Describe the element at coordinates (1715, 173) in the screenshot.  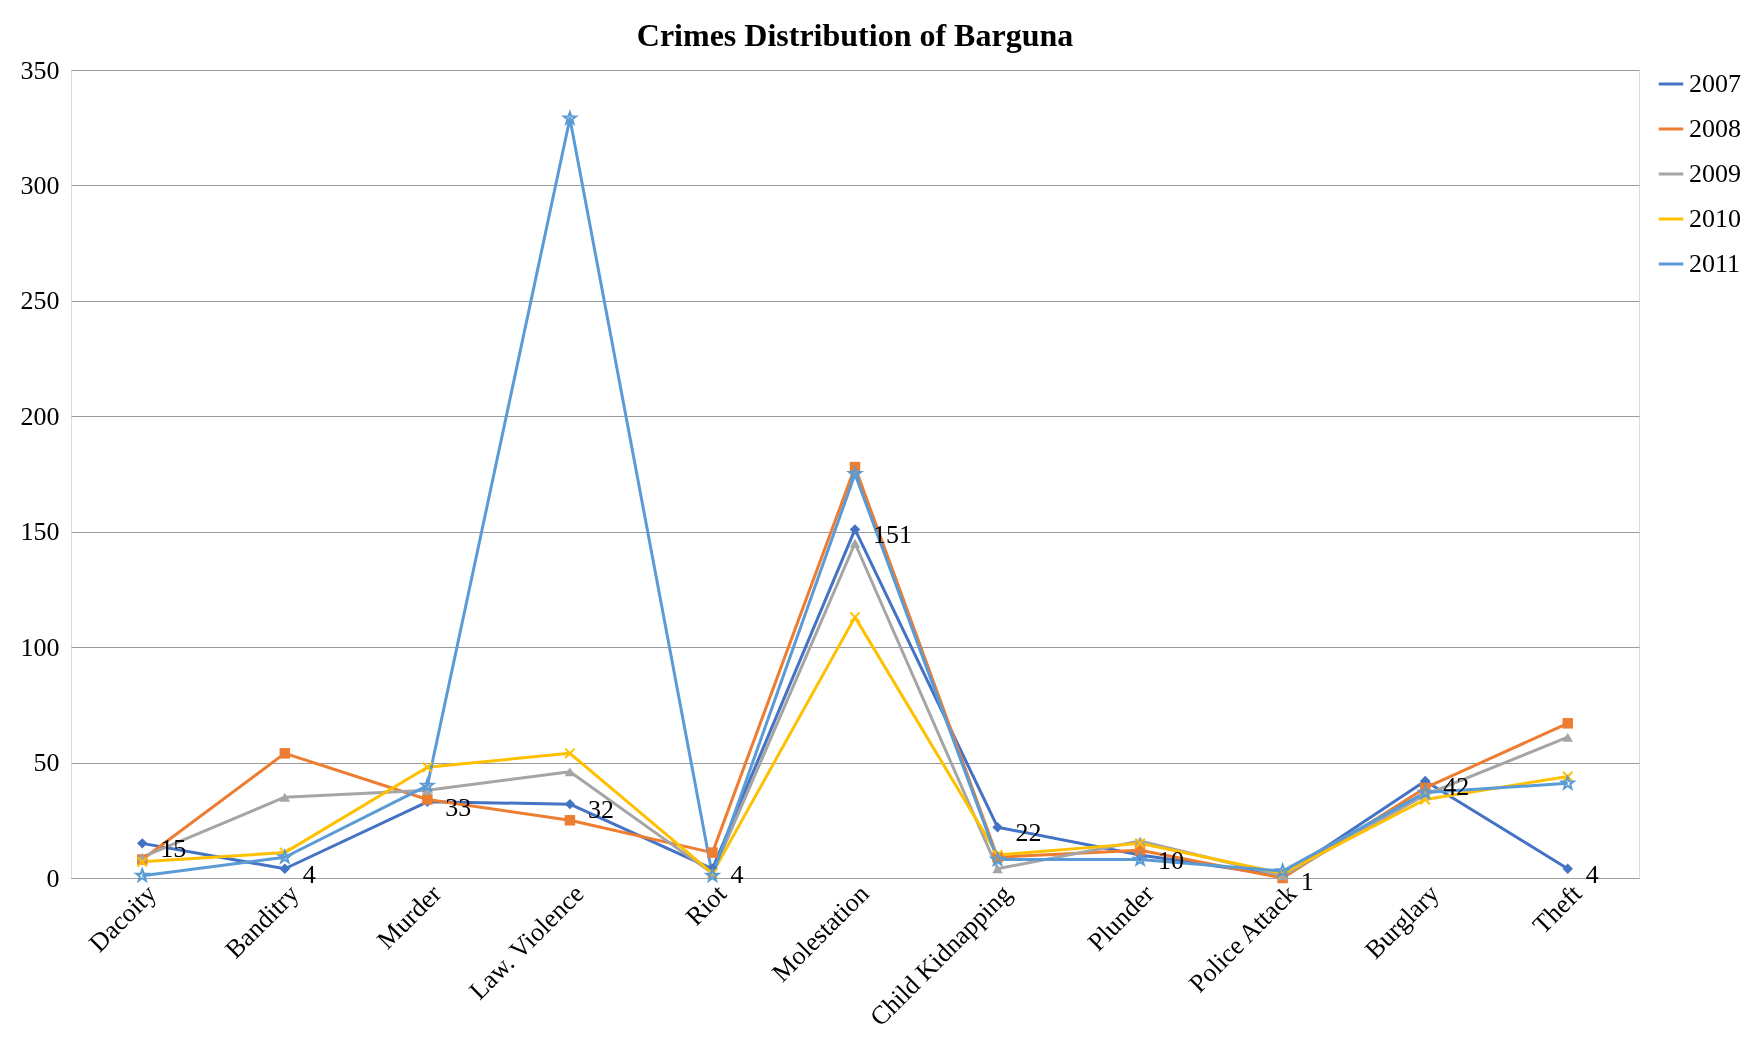
I see `legend-label: 2009` at that location.